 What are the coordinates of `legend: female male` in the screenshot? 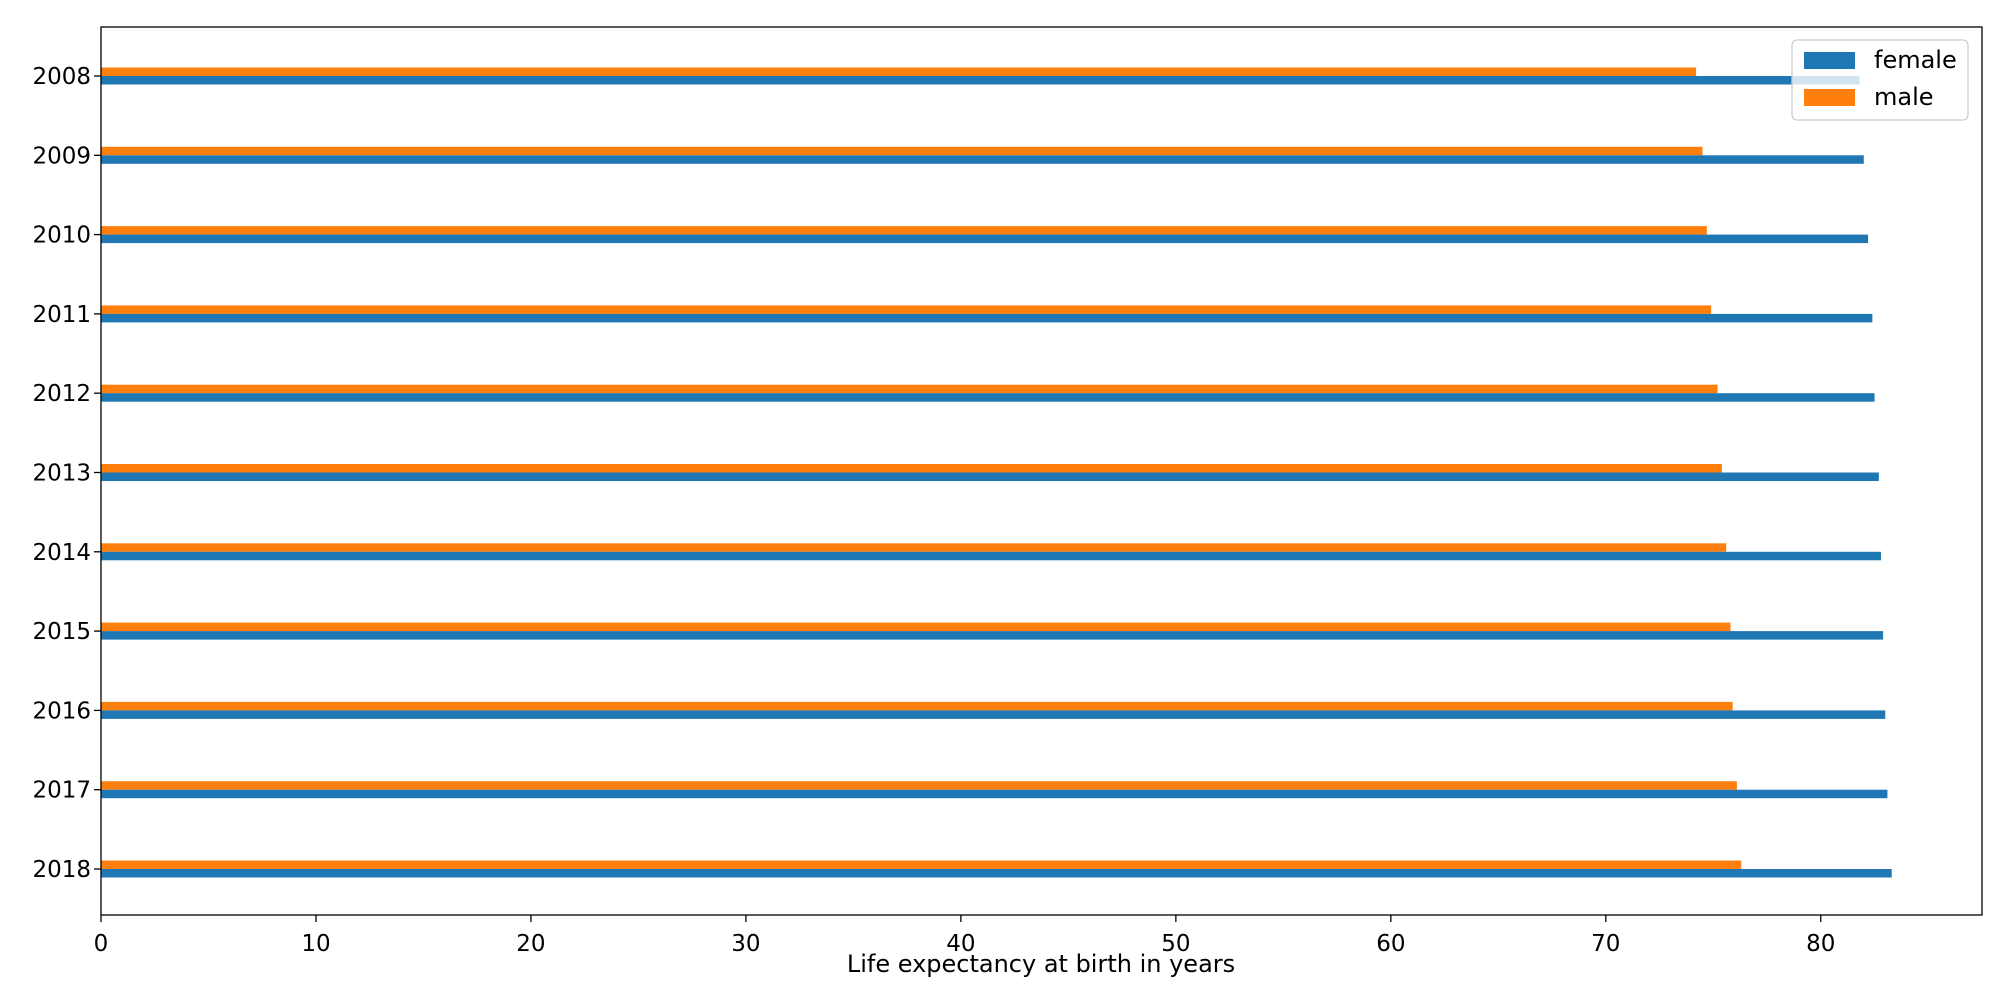 It's located at (1880, 80).